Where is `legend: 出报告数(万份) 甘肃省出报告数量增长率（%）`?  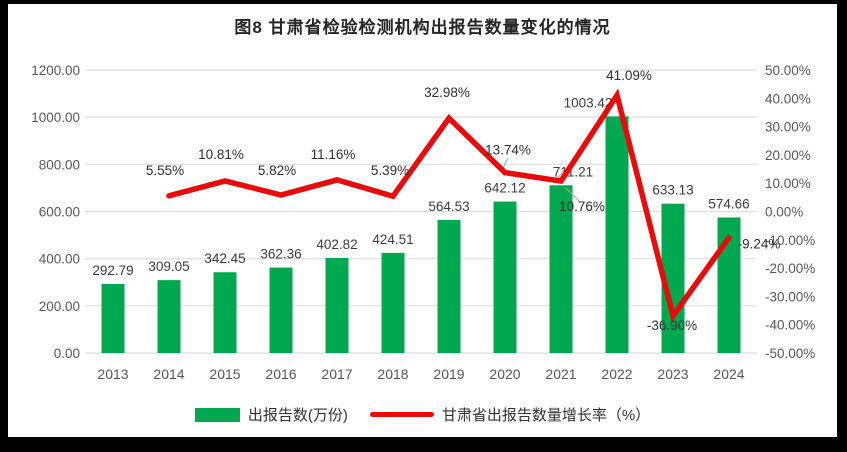
legend: 出报告数(万份) 甘肃省出报告数量增长率（%） is located at coordinates (422, 414).